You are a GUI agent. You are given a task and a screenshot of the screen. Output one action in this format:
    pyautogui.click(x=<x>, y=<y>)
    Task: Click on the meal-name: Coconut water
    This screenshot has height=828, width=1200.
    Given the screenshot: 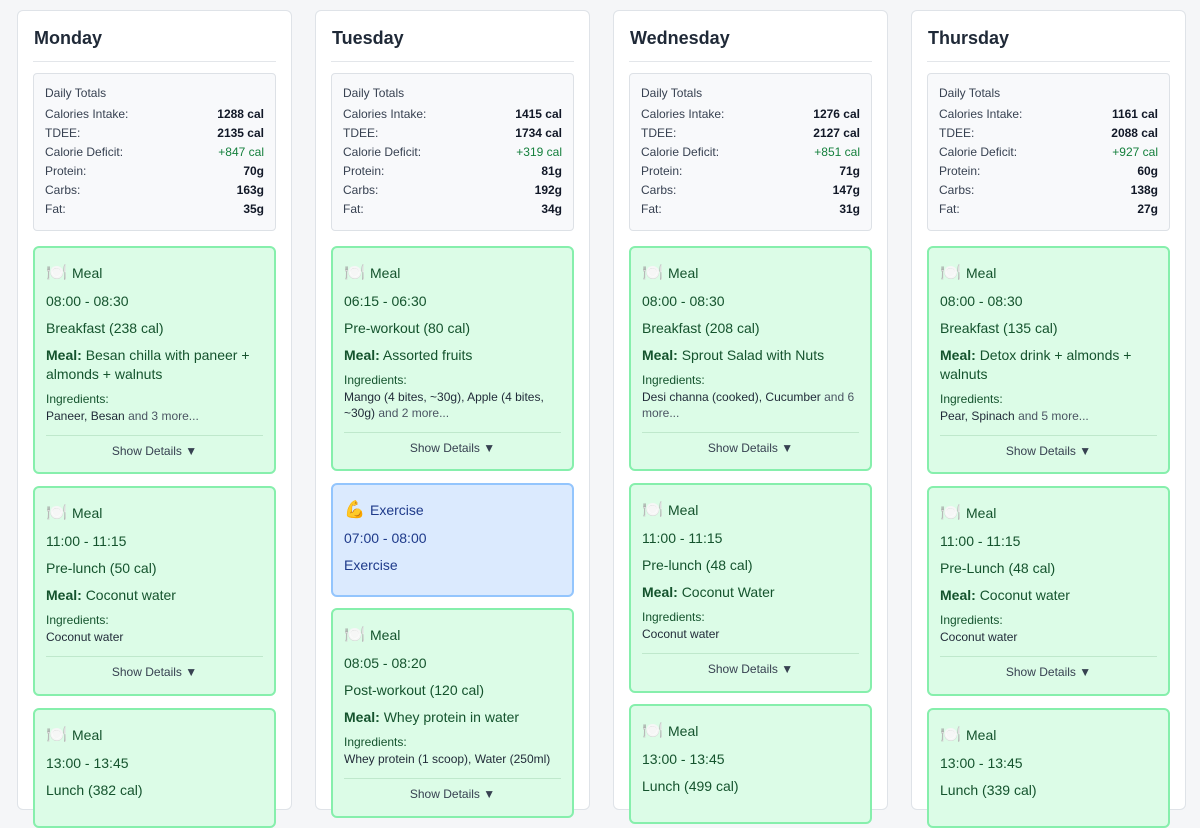 What is the action you would take?
    pyautogui.click(x=1024, y=595)
    